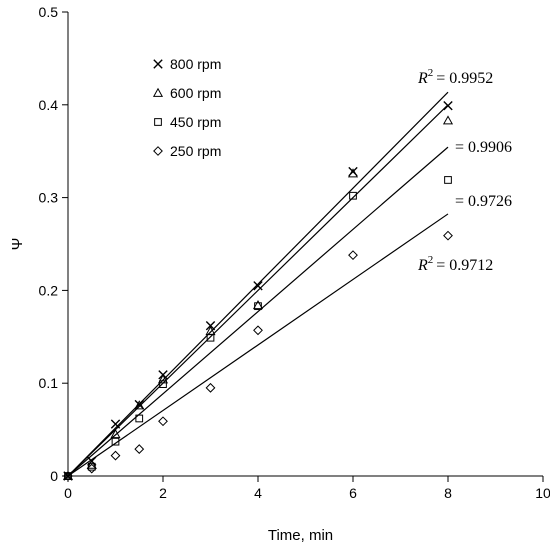 This screenshot has width=550, height=548. Describe the element at coordinates (542, 493) in the screenshot. I see `x-tick-label: 10` at that location.